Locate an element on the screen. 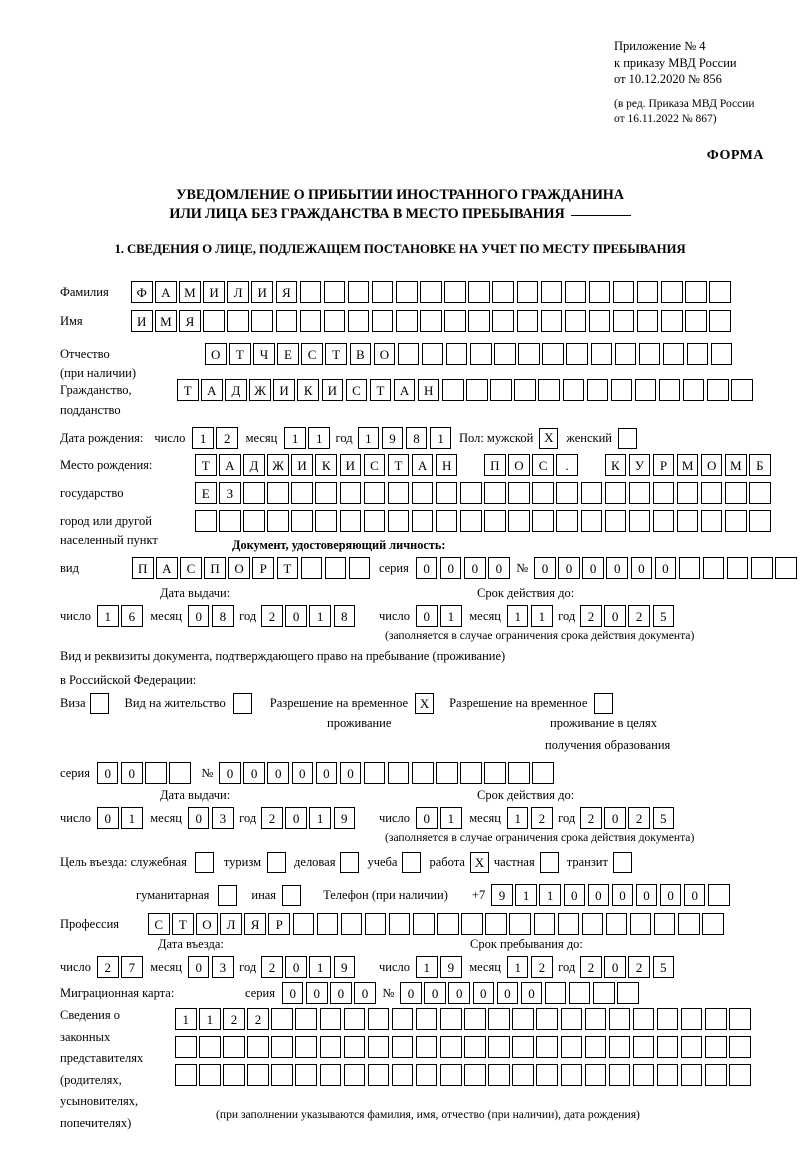  form-cell: К is located at coordinates (326, 465).